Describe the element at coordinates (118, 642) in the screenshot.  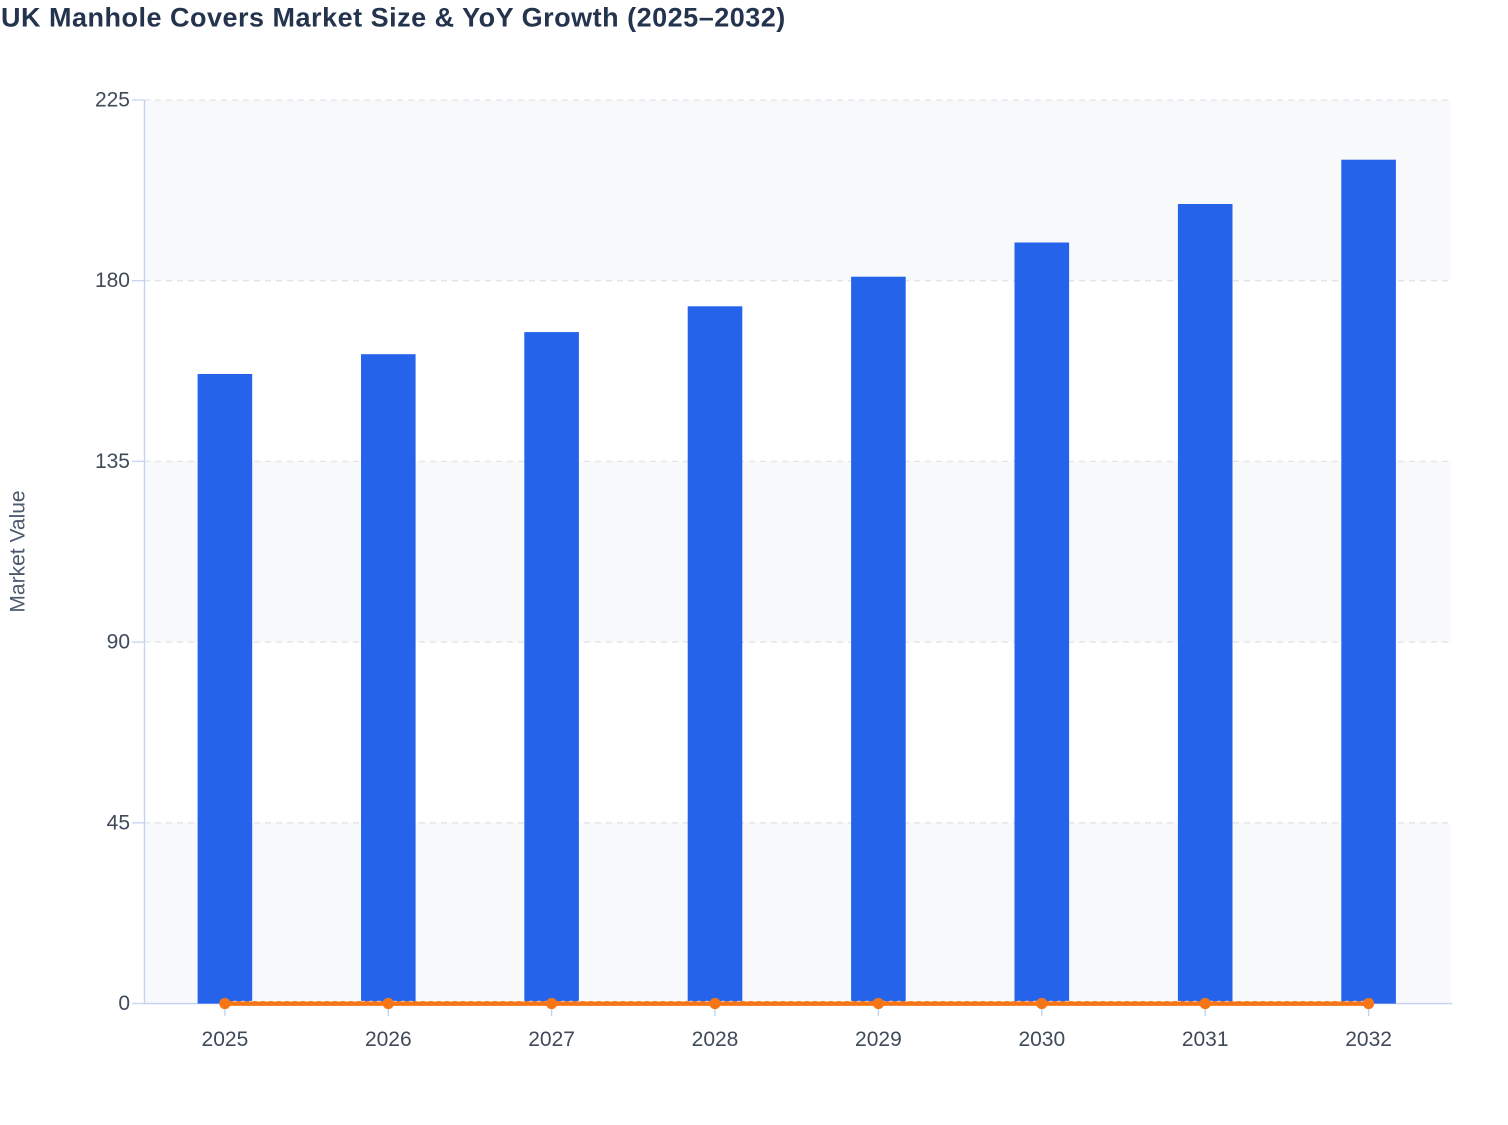
I see `svg-text: 90` at that location.